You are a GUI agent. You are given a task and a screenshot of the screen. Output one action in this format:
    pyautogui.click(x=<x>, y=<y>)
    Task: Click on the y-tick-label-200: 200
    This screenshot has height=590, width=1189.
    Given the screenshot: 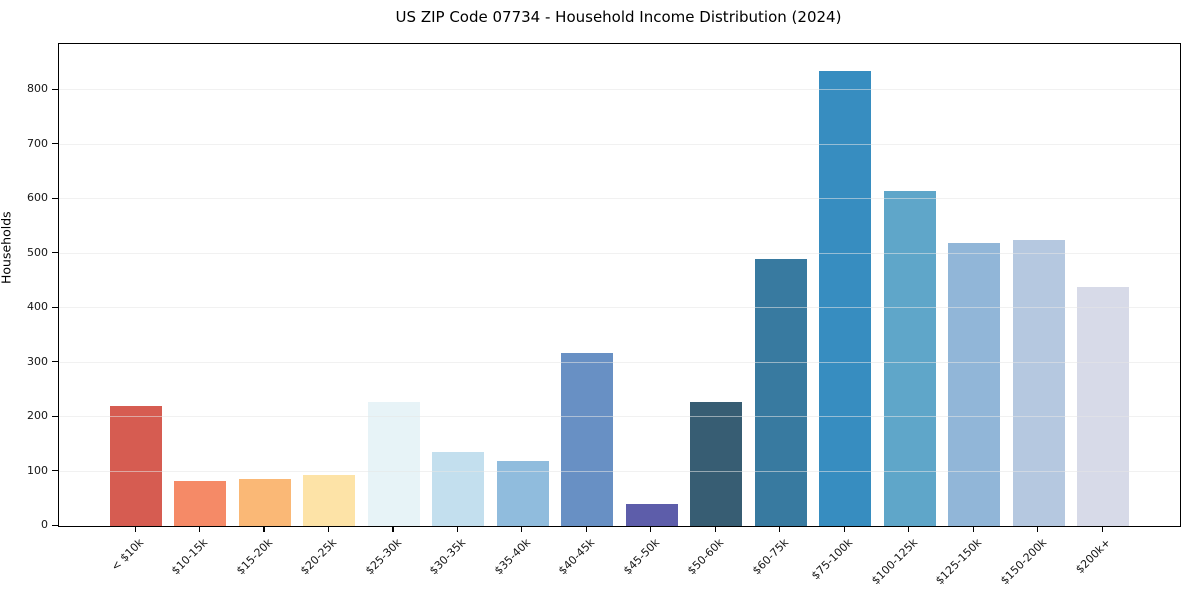 What is the action you would take?
    pyautogui.click(x=37, y=416)
    